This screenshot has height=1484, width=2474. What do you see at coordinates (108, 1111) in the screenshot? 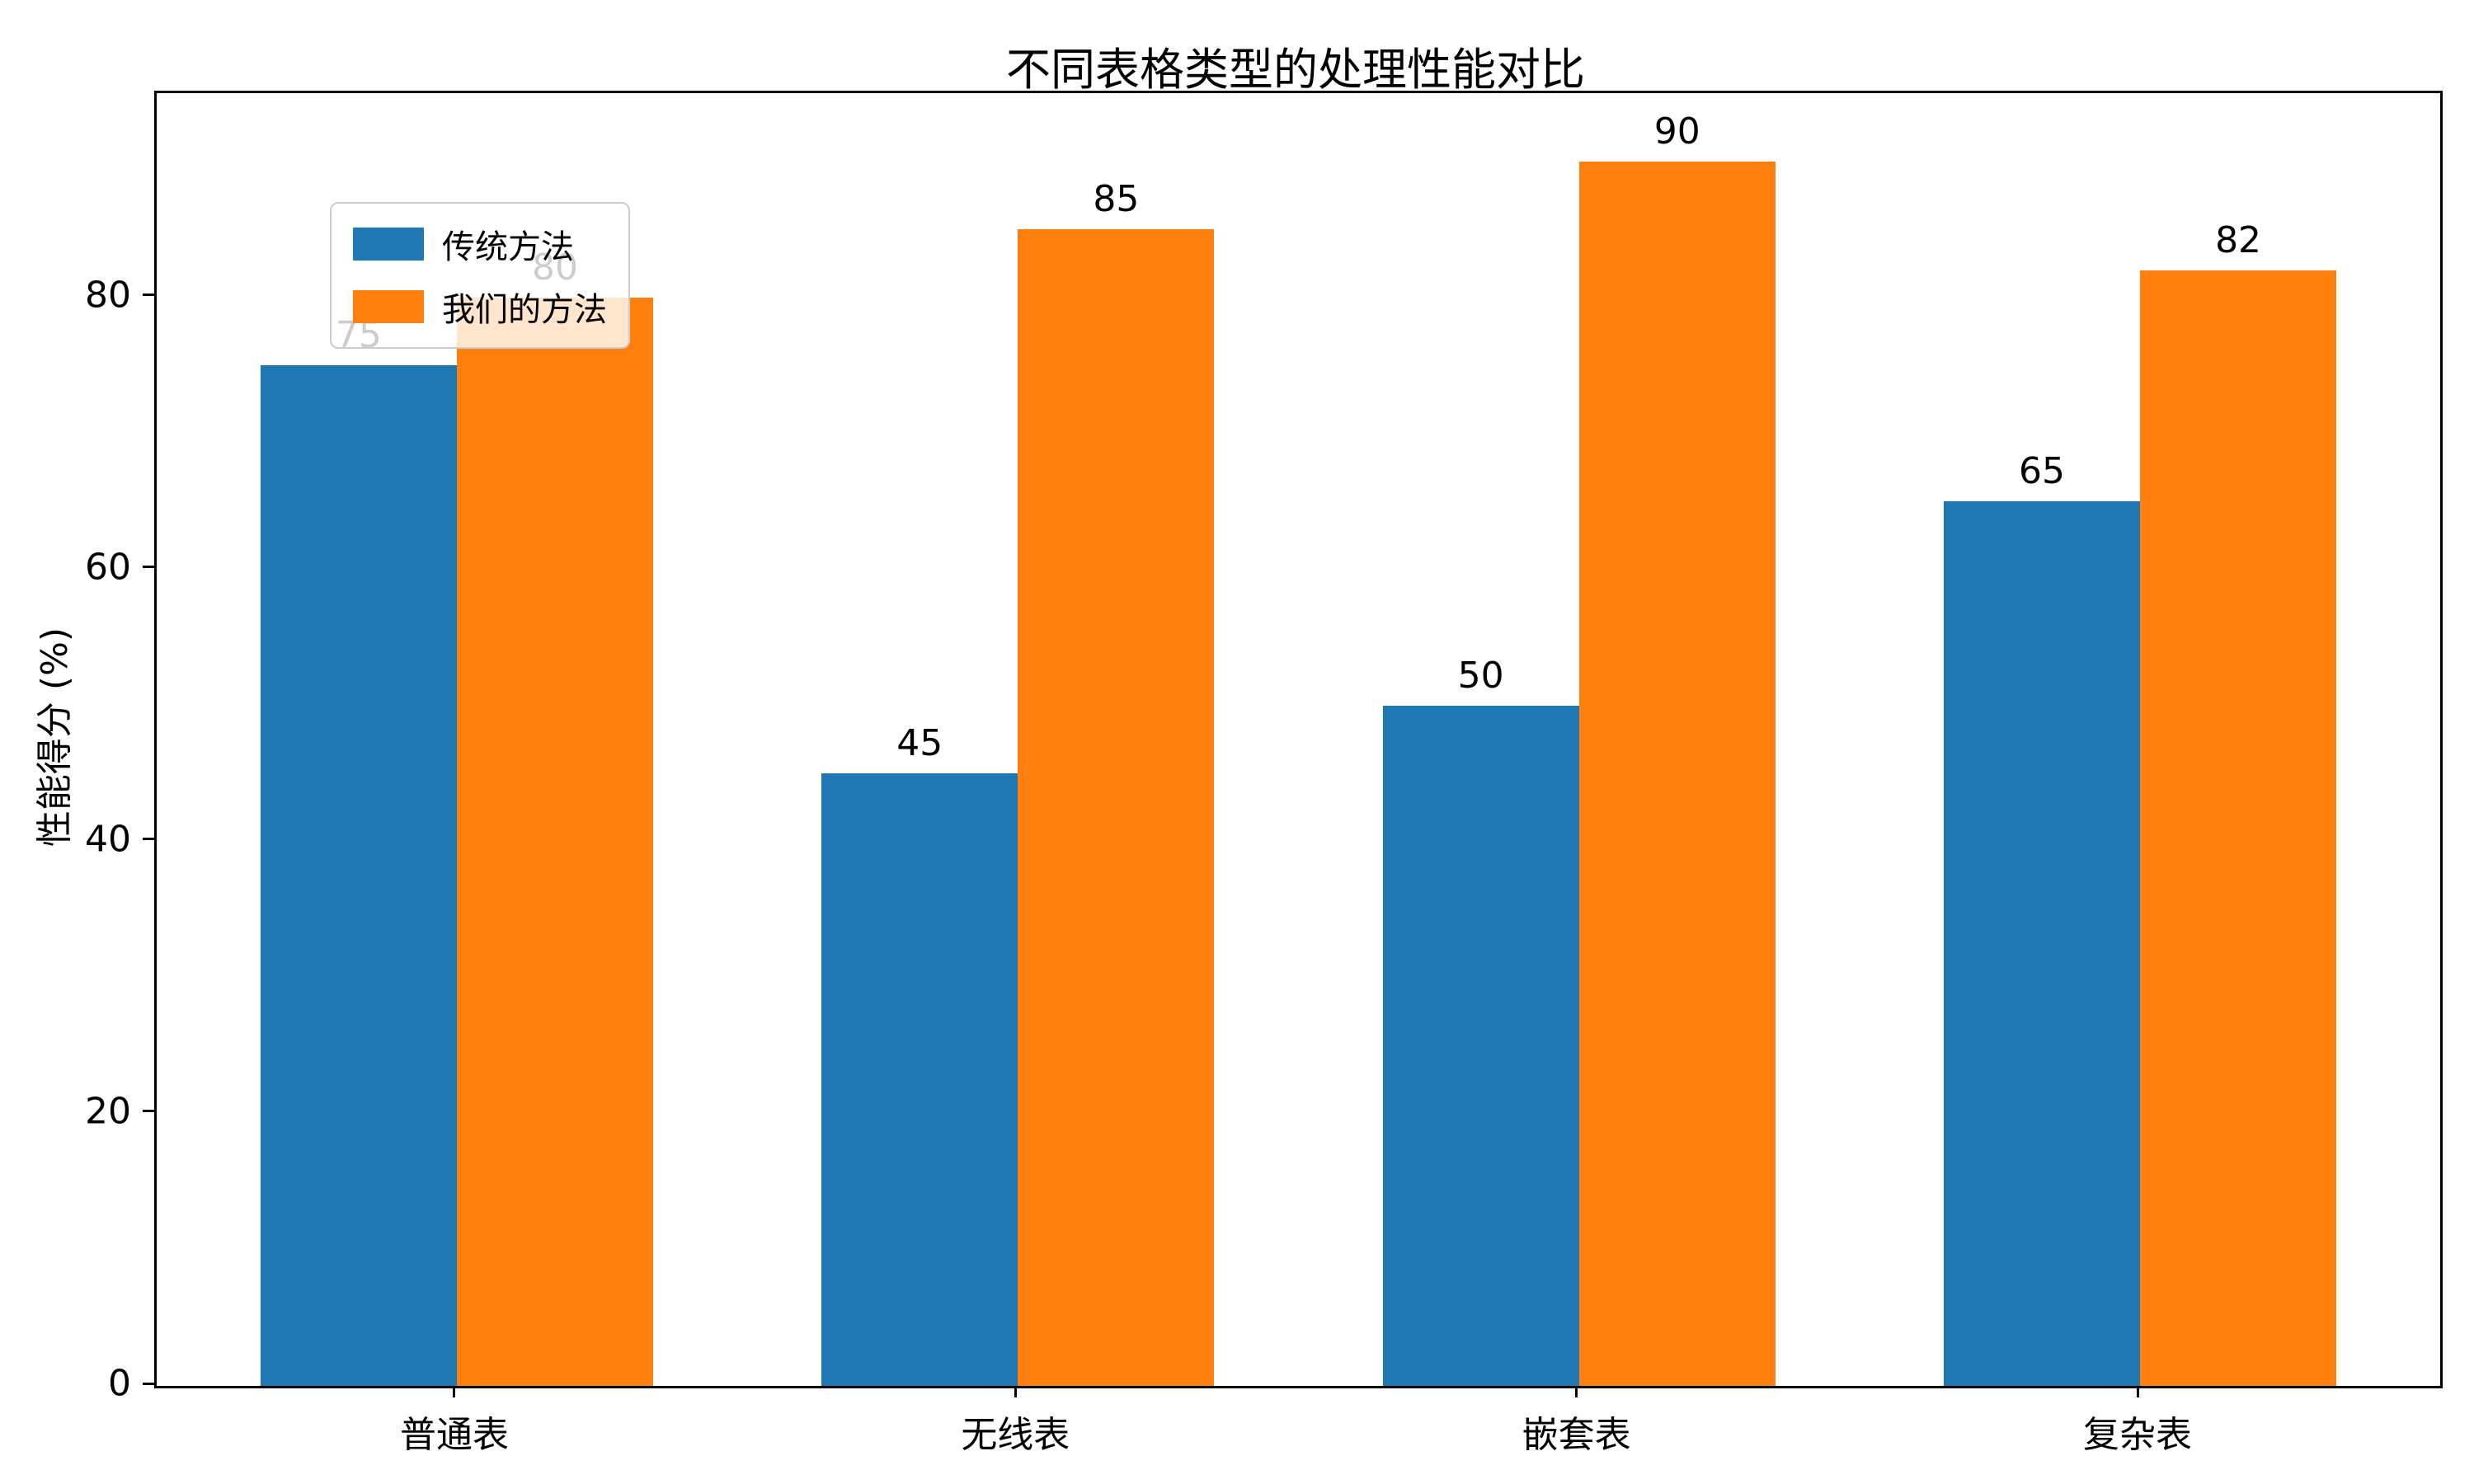
I see `y-tick-label: 20` at bounding box center [108, 1111].